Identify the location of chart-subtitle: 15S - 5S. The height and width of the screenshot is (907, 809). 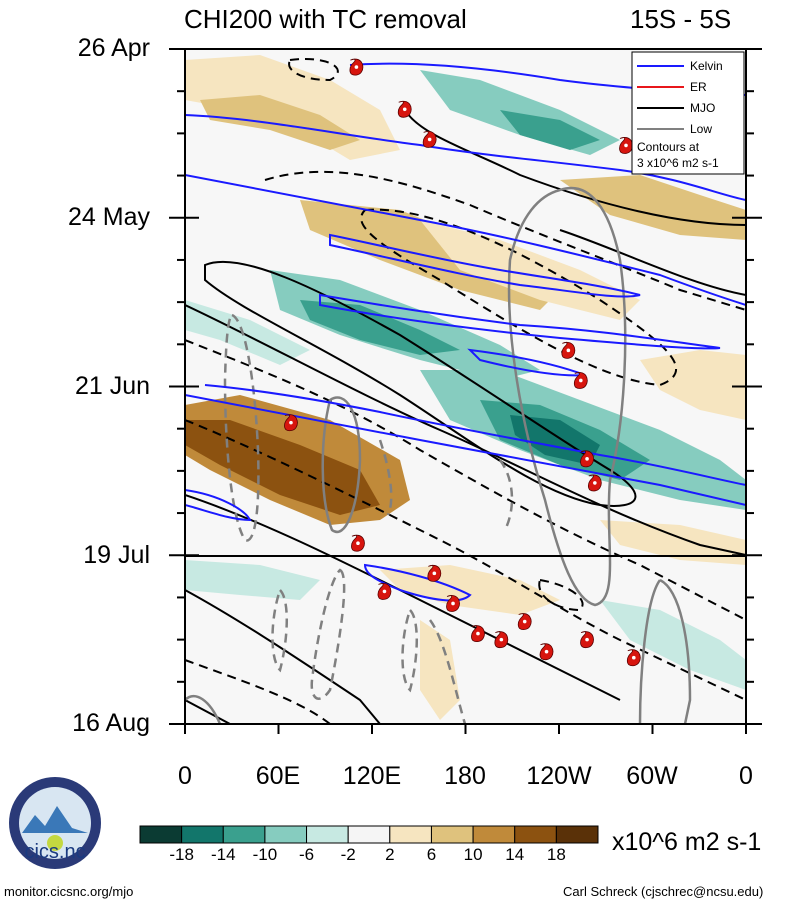
(681, 19).